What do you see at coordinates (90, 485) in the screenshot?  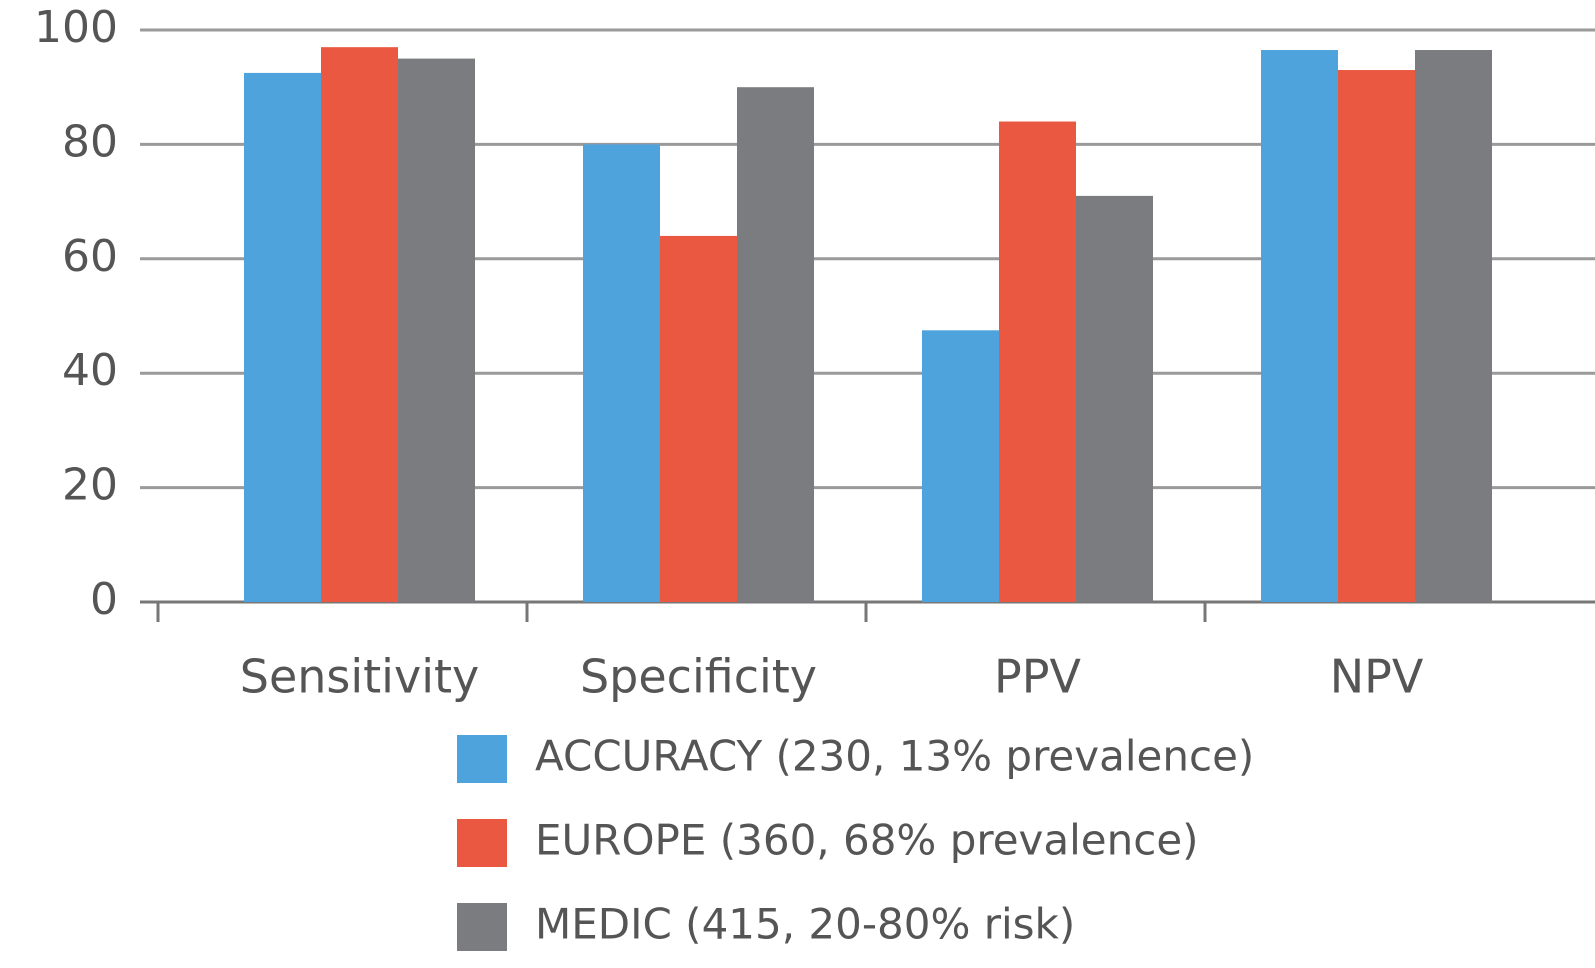 I see `y-tick-label: 20` at bounding box center [90, 485].